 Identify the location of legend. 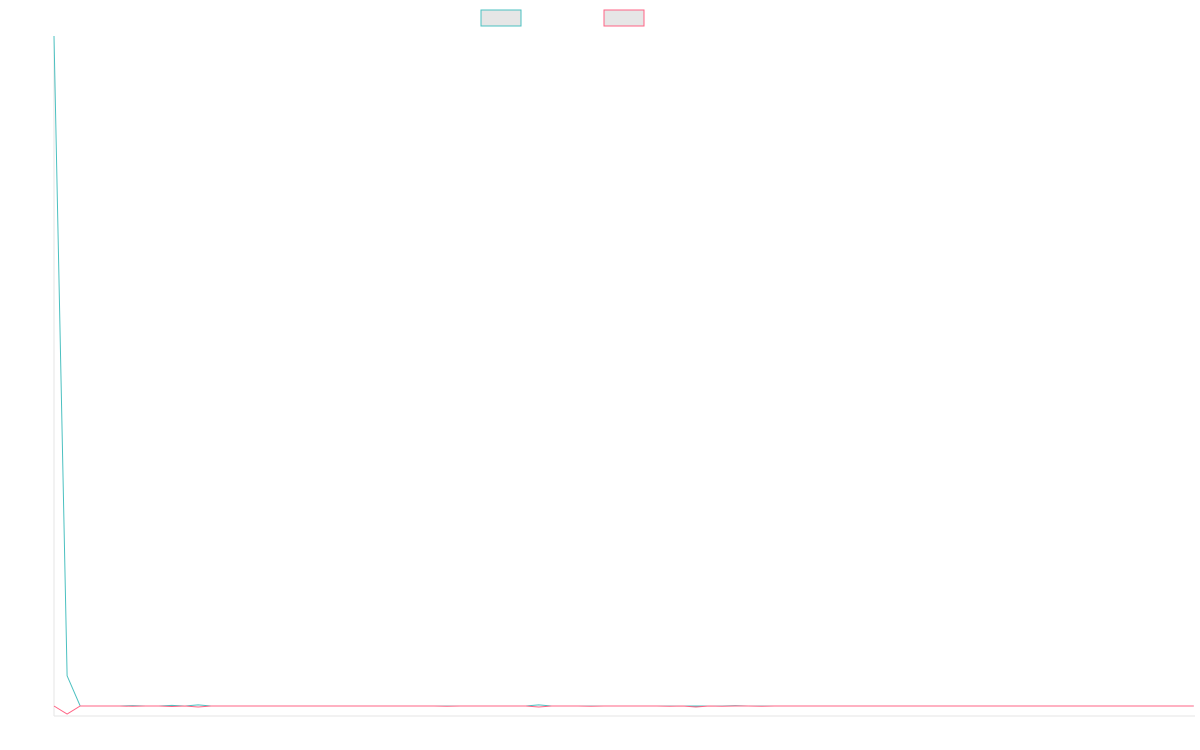
(562, 18).